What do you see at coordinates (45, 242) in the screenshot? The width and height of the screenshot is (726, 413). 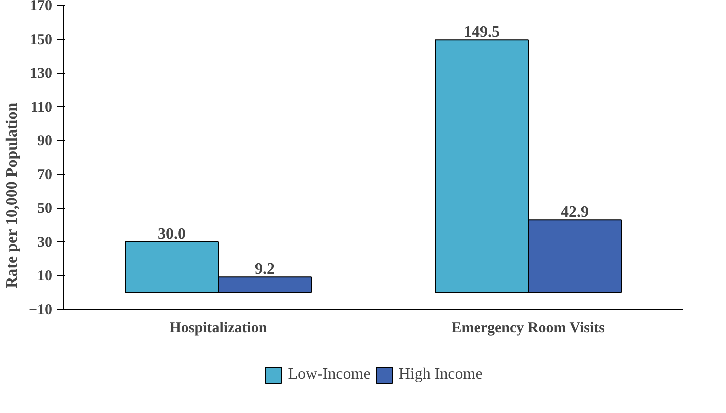 I see `y-tick-label: 30` at bounding box center [45, 242].